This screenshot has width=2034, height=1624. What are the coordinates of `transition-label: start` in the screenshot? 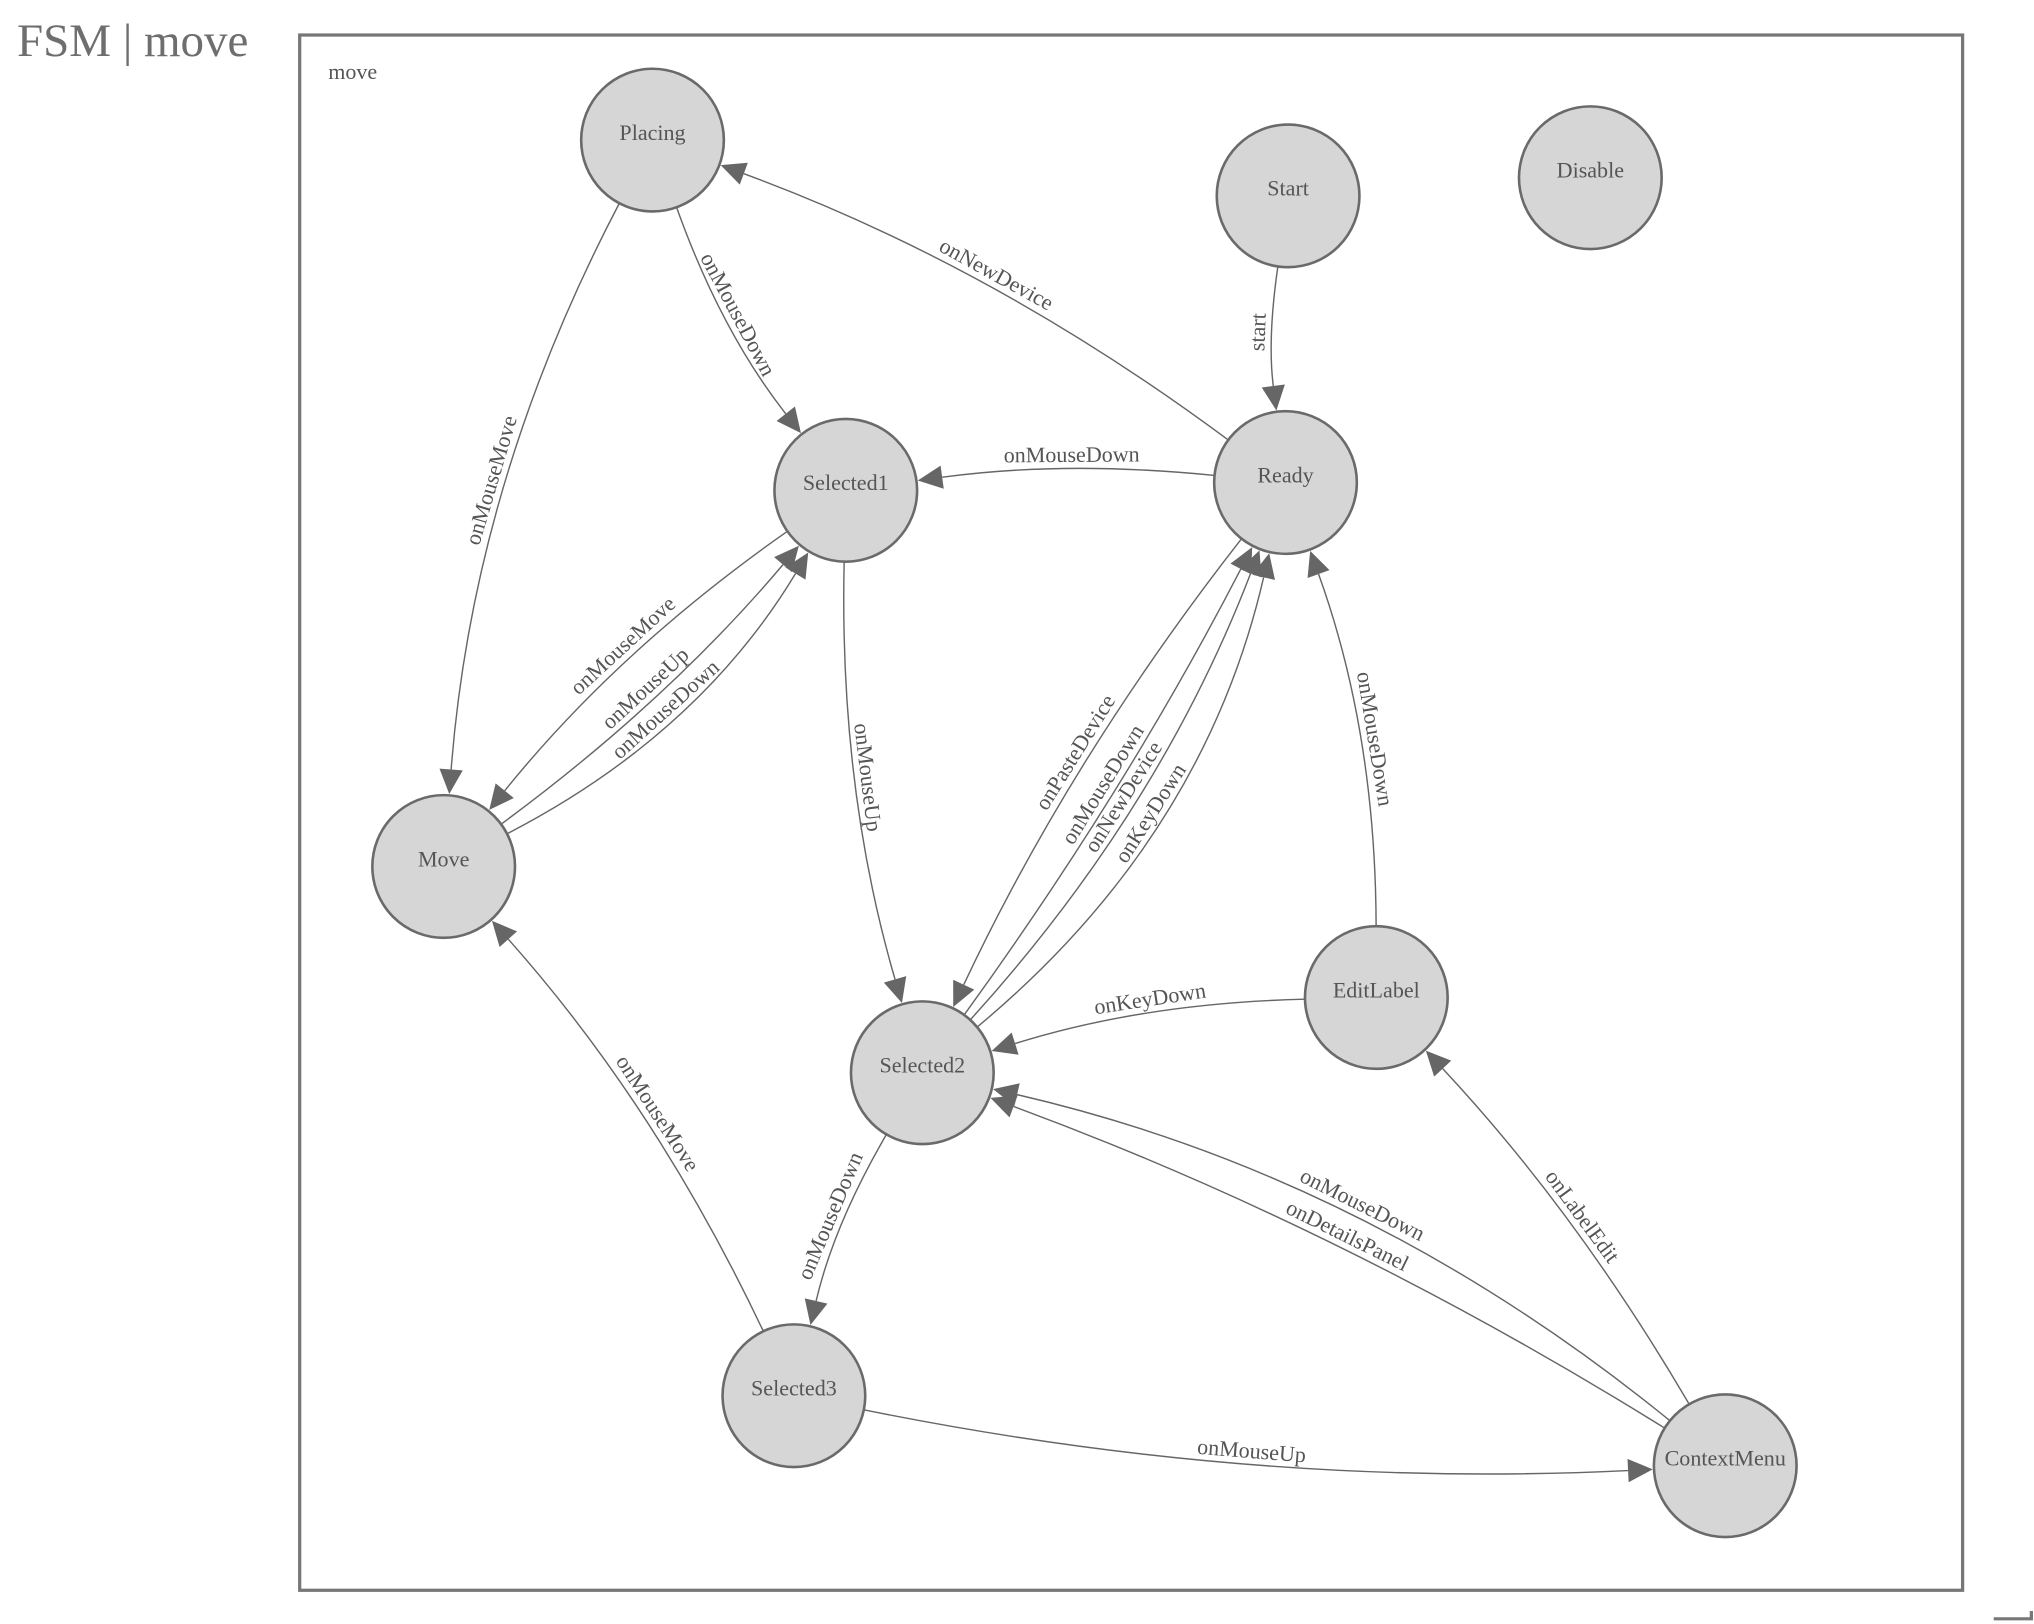 It's located at (1257, 332).